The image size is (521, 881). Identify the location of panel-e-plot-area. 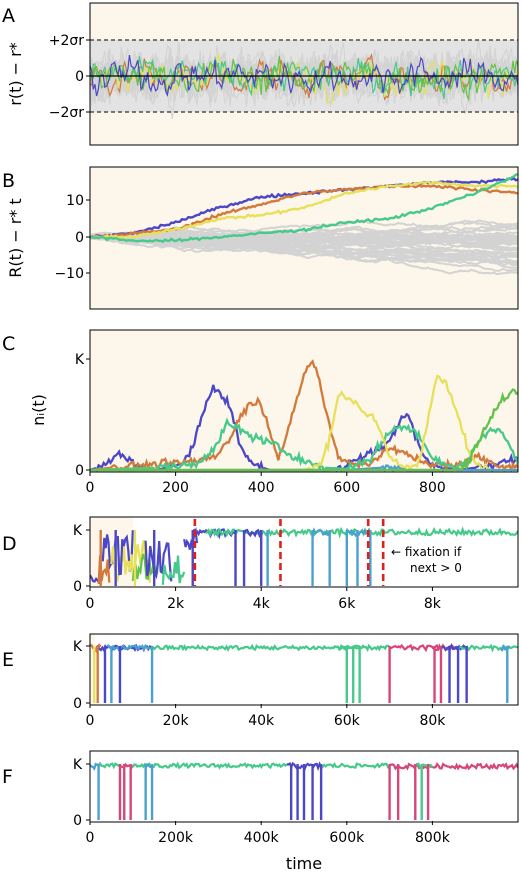
(304, 673).